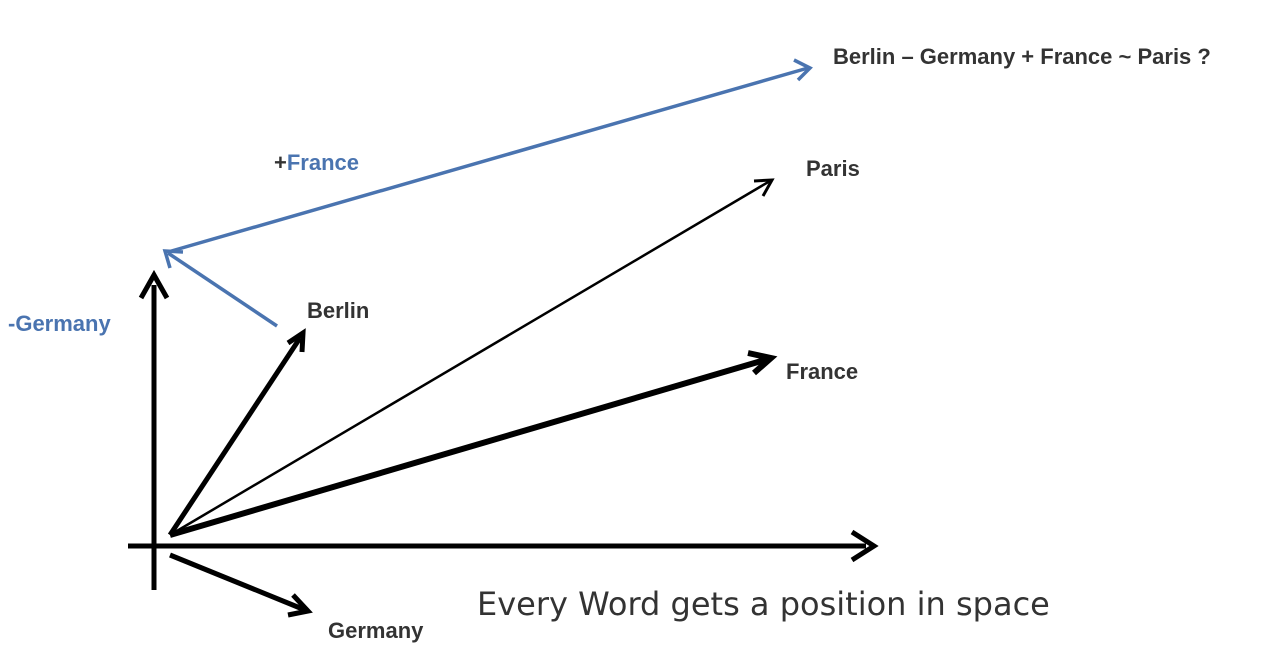 The height and width of the screenshot is (665, 1281). What do you see at coordinates (469, 447) in the screenshot?
I see `france-vector` at bounding box center [469, 447].